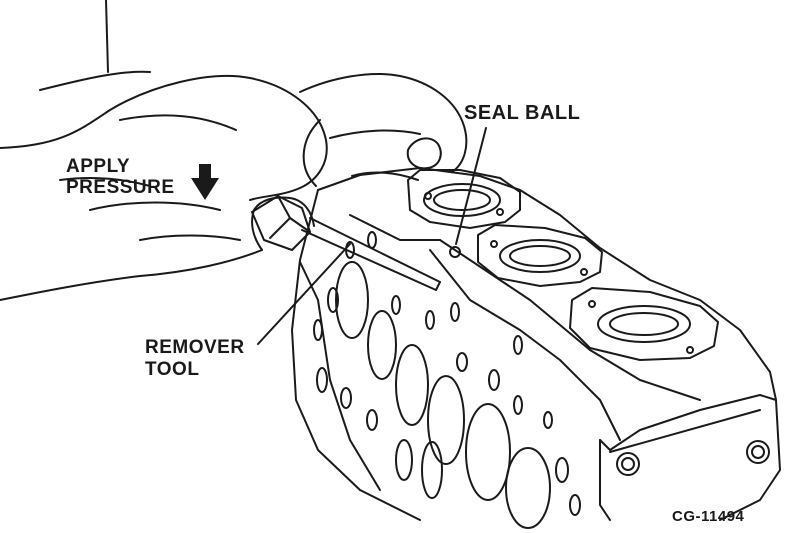  I want to click on apply-label: APPLY, so click(98, 166).